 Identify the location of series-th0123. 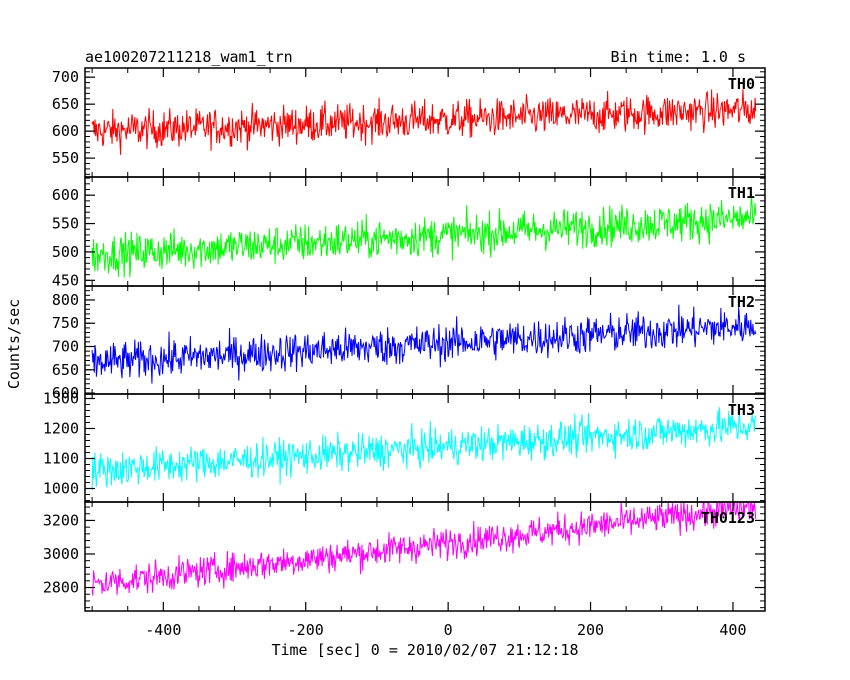
(424, 549).